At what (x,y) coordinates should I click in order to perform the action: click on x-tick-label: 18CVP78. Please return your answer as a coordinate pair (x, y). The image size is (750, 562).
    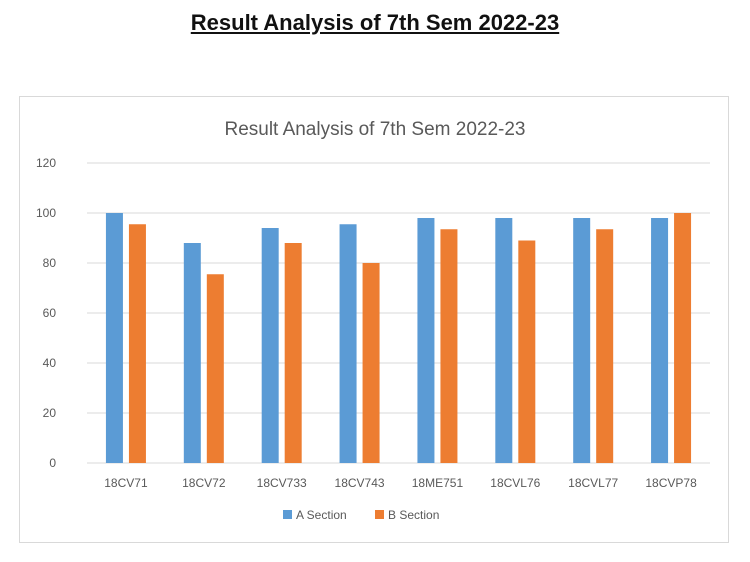
    Looking at the image, I should click on (671, 483).